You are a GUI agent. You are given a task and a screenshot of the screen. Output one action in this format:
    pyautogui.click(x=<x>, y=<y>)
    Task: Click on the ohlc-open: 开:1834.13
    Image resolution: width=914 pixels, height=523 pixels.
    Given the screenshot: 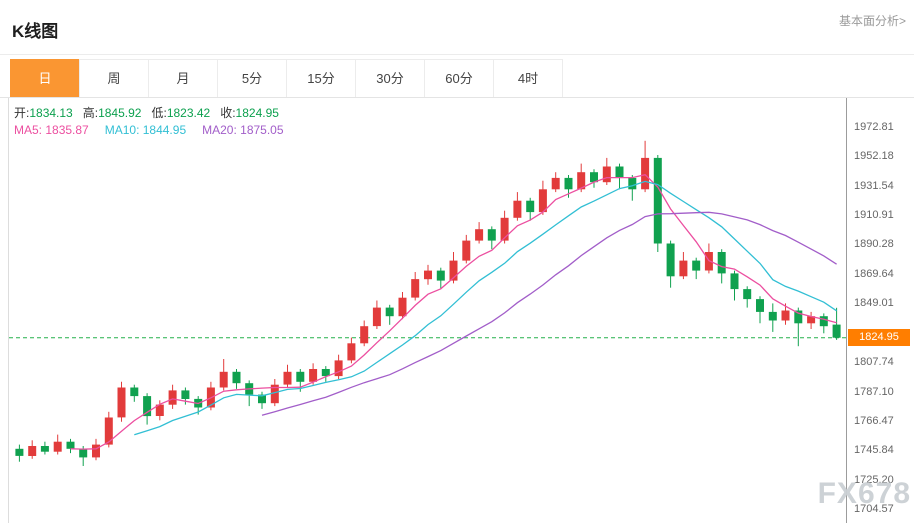 What is the action you would take?
    pyautogui.click(x=43, y=113)
    